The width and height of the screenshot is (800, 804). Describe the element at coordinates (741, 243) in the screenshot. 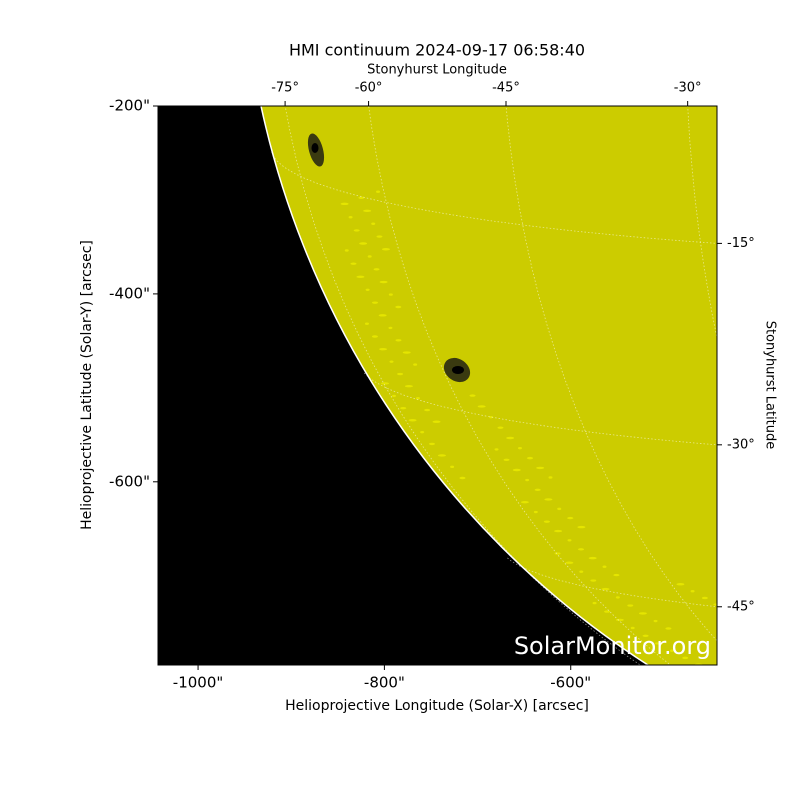

I see `right-tick-label: -15°` at that location.